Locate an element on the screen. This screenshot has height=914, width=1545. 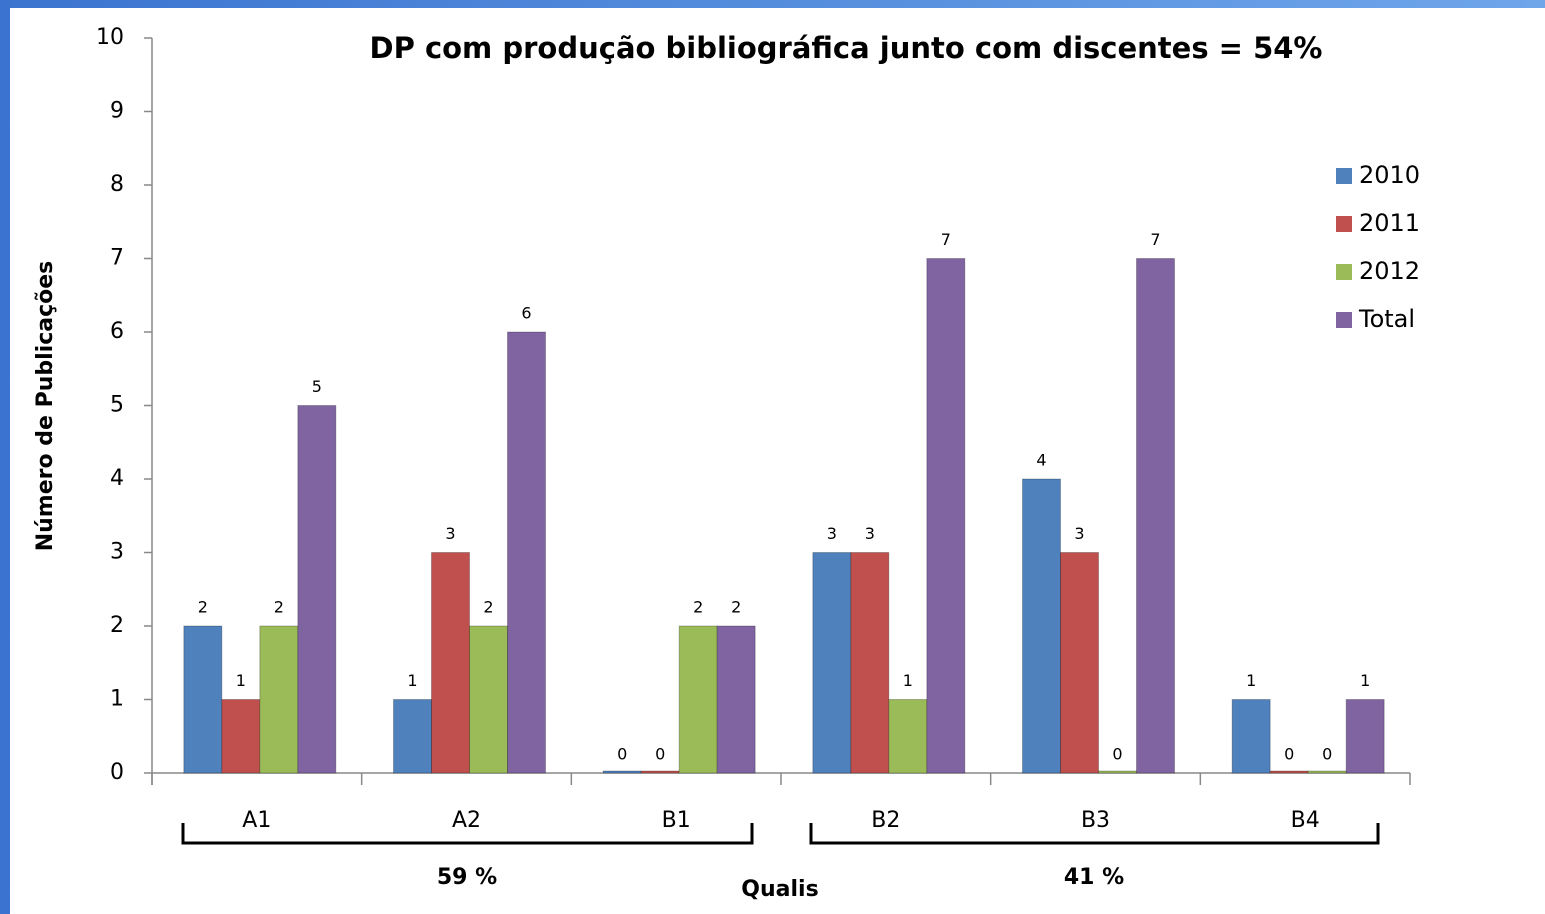
legend-label: 2012 is located at coordinates (1389, 271).